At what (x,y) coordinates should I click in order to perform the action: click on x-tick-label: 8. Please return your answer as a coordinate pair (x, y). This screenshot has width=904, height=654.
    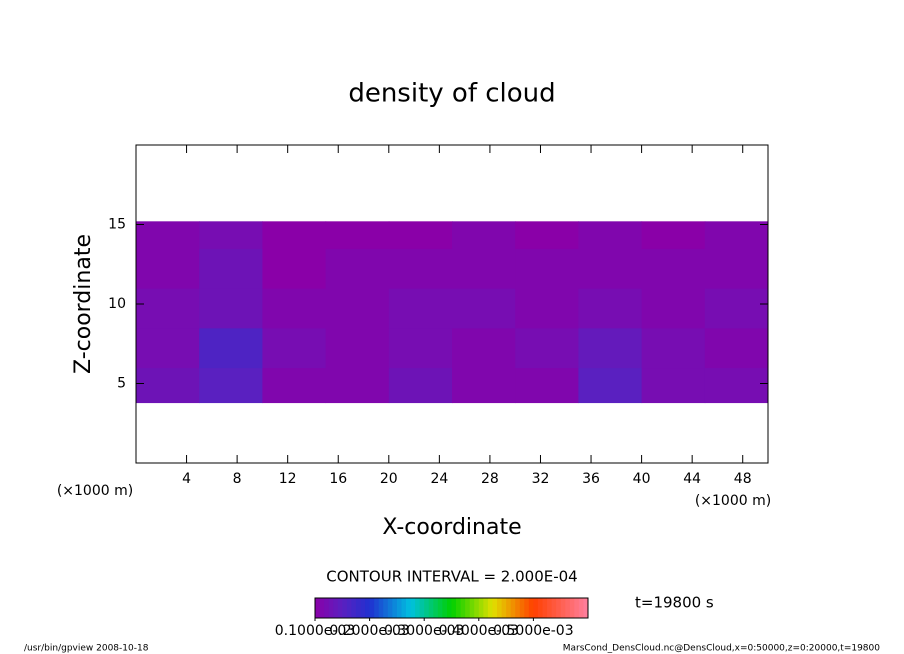
    Looking at the image, I should click on (237, 479).